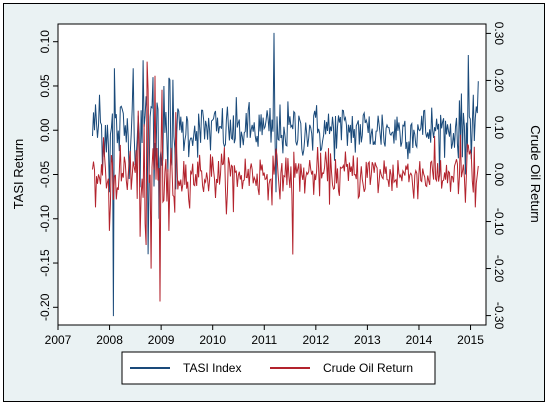 The width and height of the screenshot is (550, 407). I want to click on right-tick-label: 0.00, so click(499, 175).